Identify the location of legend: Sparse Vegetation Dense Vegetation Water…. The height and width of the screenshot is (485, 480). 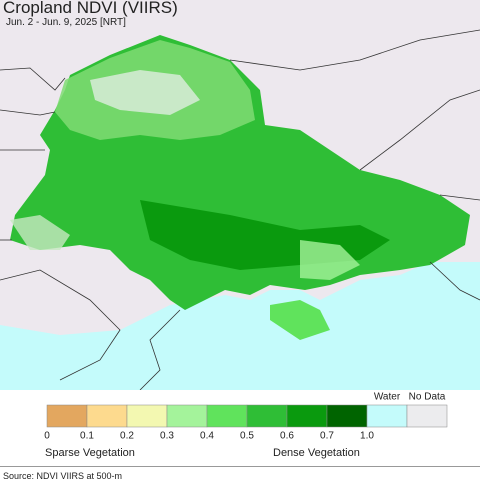
(246, 425).